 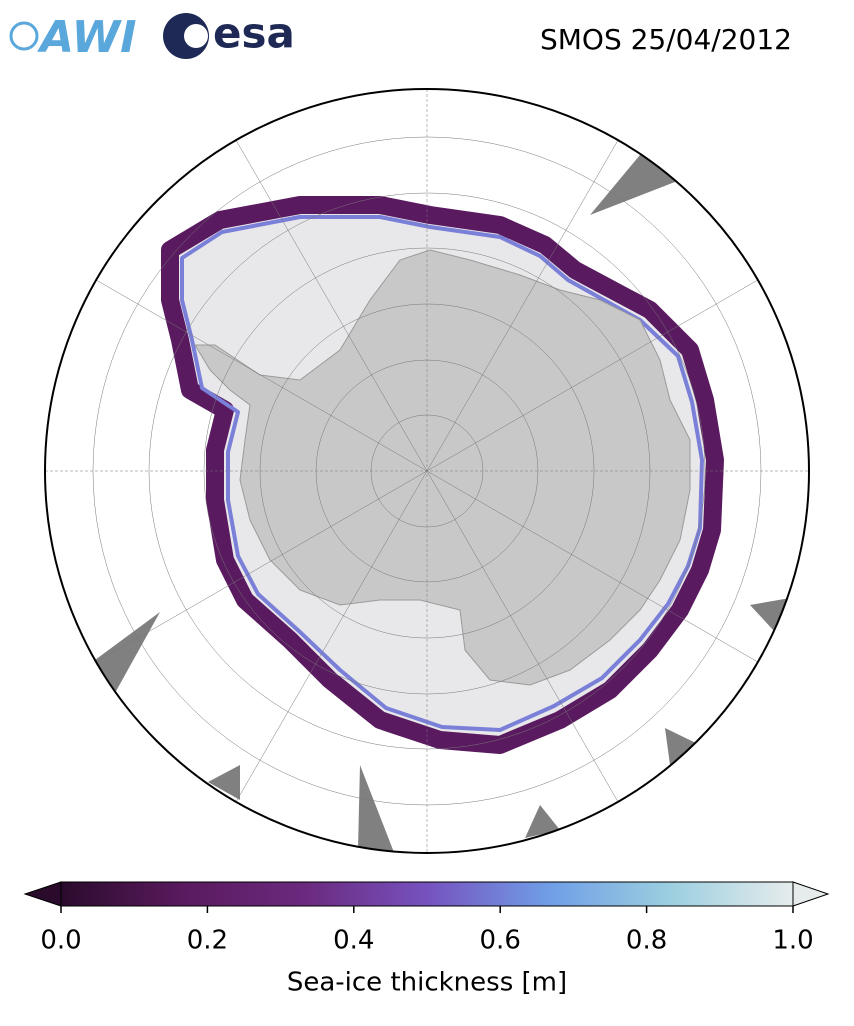 What do you see at coordinates (500, 941) in the screenshot?
I see `colorbar-tick-label: 0.6` at bounding box center [500, 941].